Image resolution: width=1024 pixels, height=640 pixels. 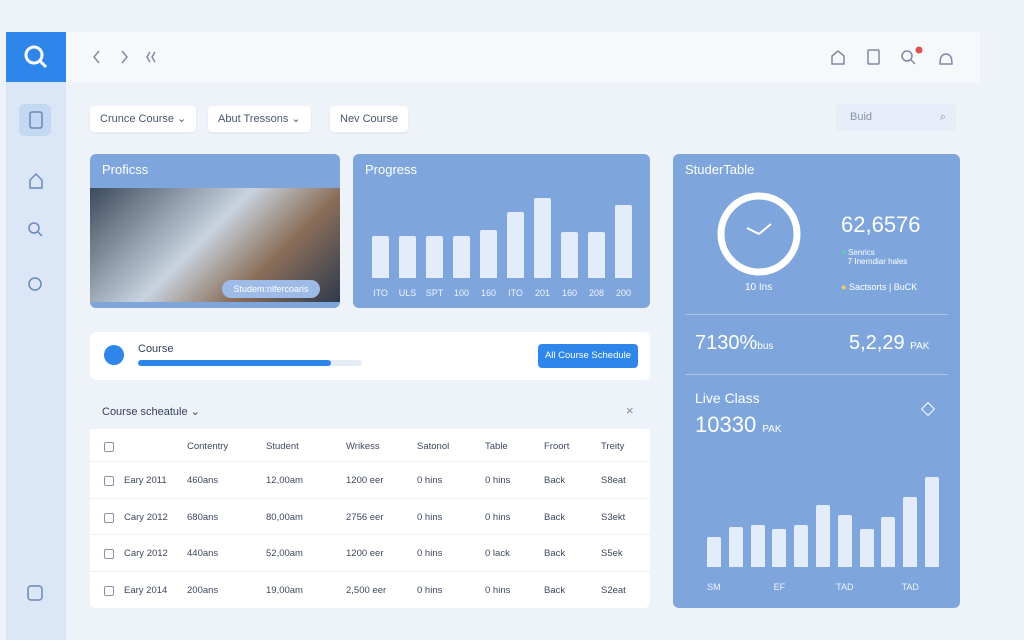 What do you see at coordinates (623, 293) in the screenshot?
I see `x-tick-label: 200` at bounding box center [623, 293].